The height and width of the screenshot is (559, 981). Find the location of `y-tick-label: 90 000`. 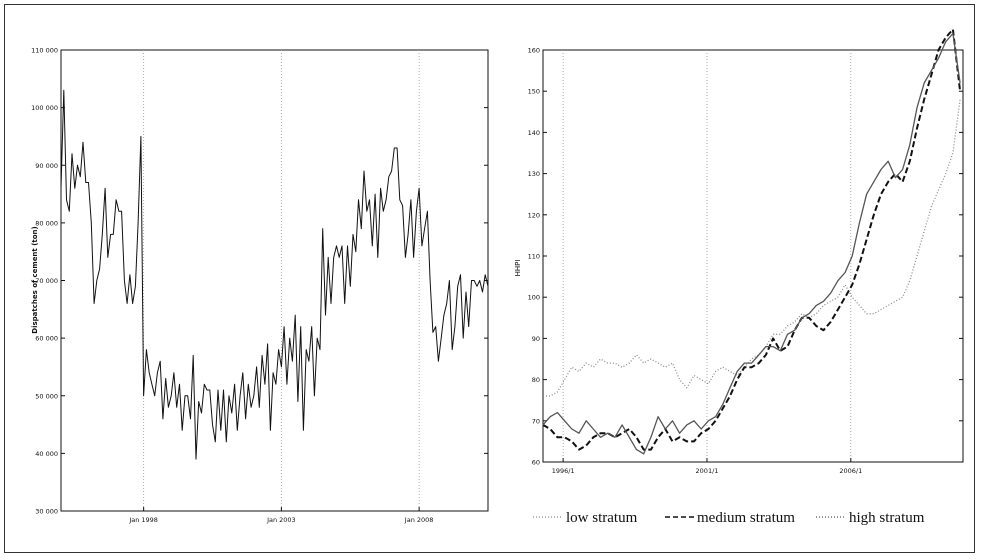

y-tick-label: 90 000 is located at coordinates (46, 166).